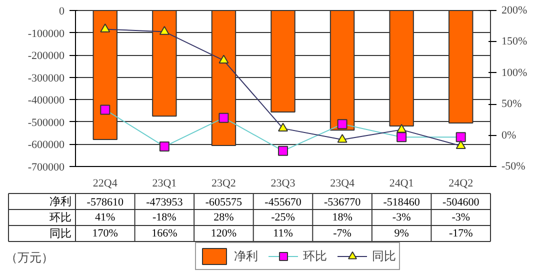 This screenshot has width=552, height=274. What do you see at coordinates (283, 202) in the screenshot?
I see `data-label: -455670` at bounding box center [283, 202].